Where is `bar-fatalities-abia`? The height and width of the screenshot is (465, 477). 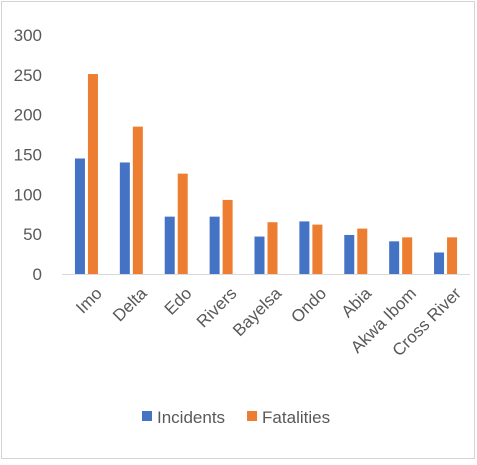 bar-fatalities-abia is located at coordinates (362, 251).